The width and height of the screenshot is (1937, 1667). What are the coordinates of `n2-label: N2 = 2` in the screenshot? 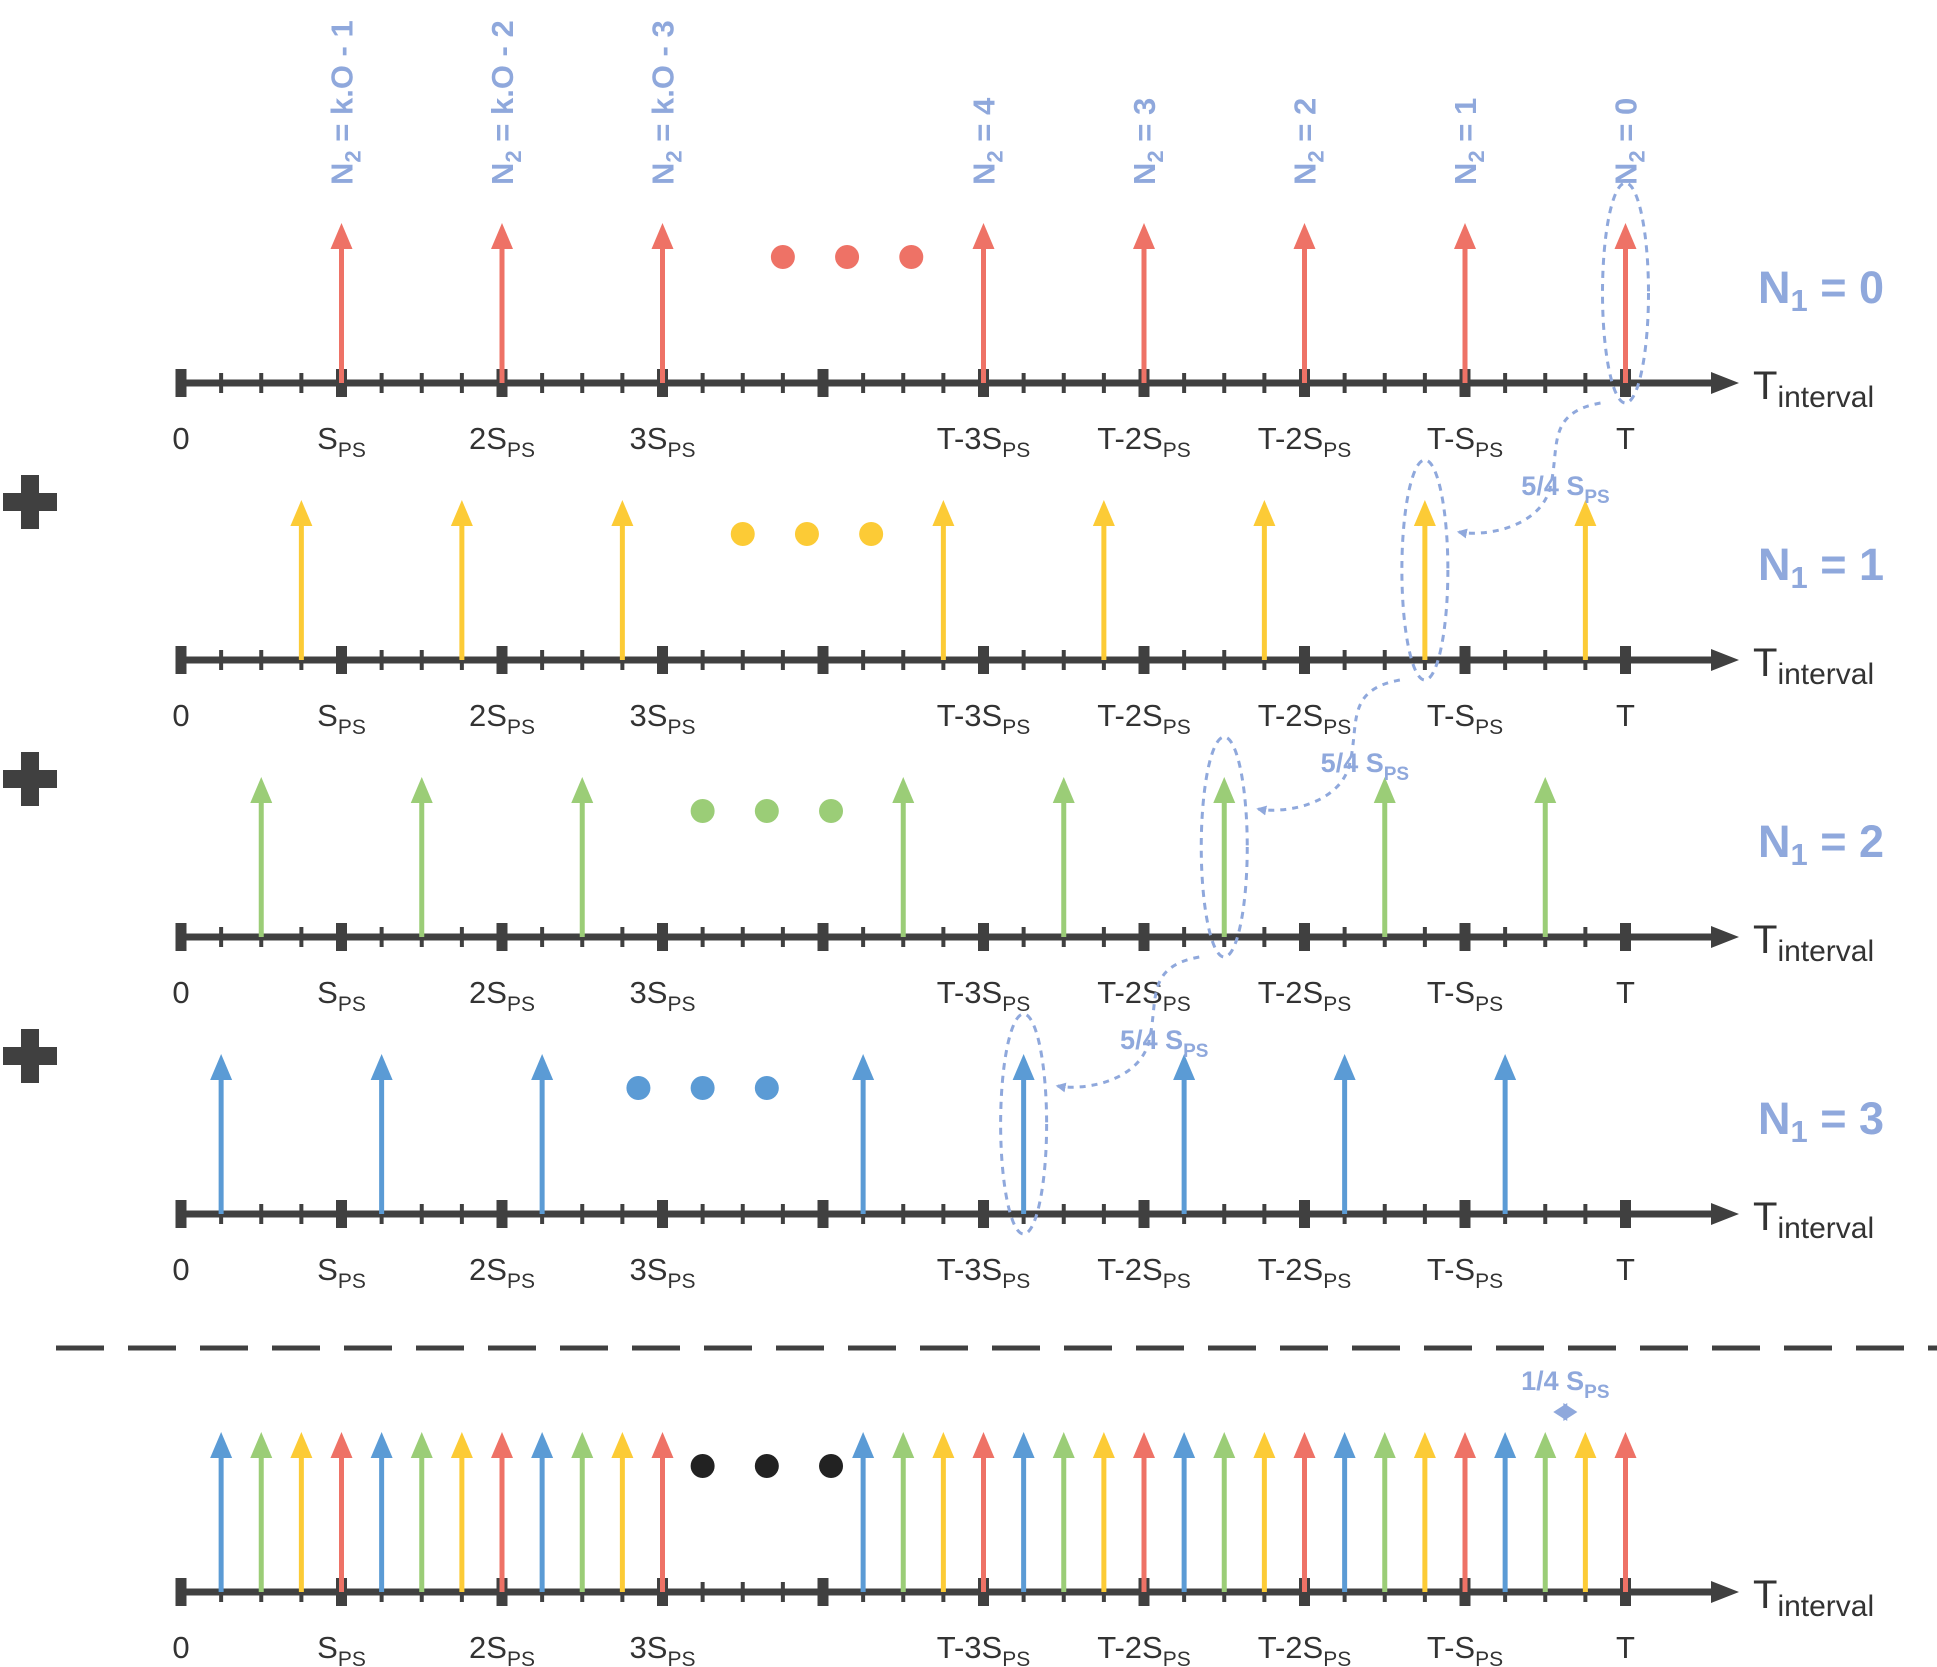 It's located at (1308, 141).